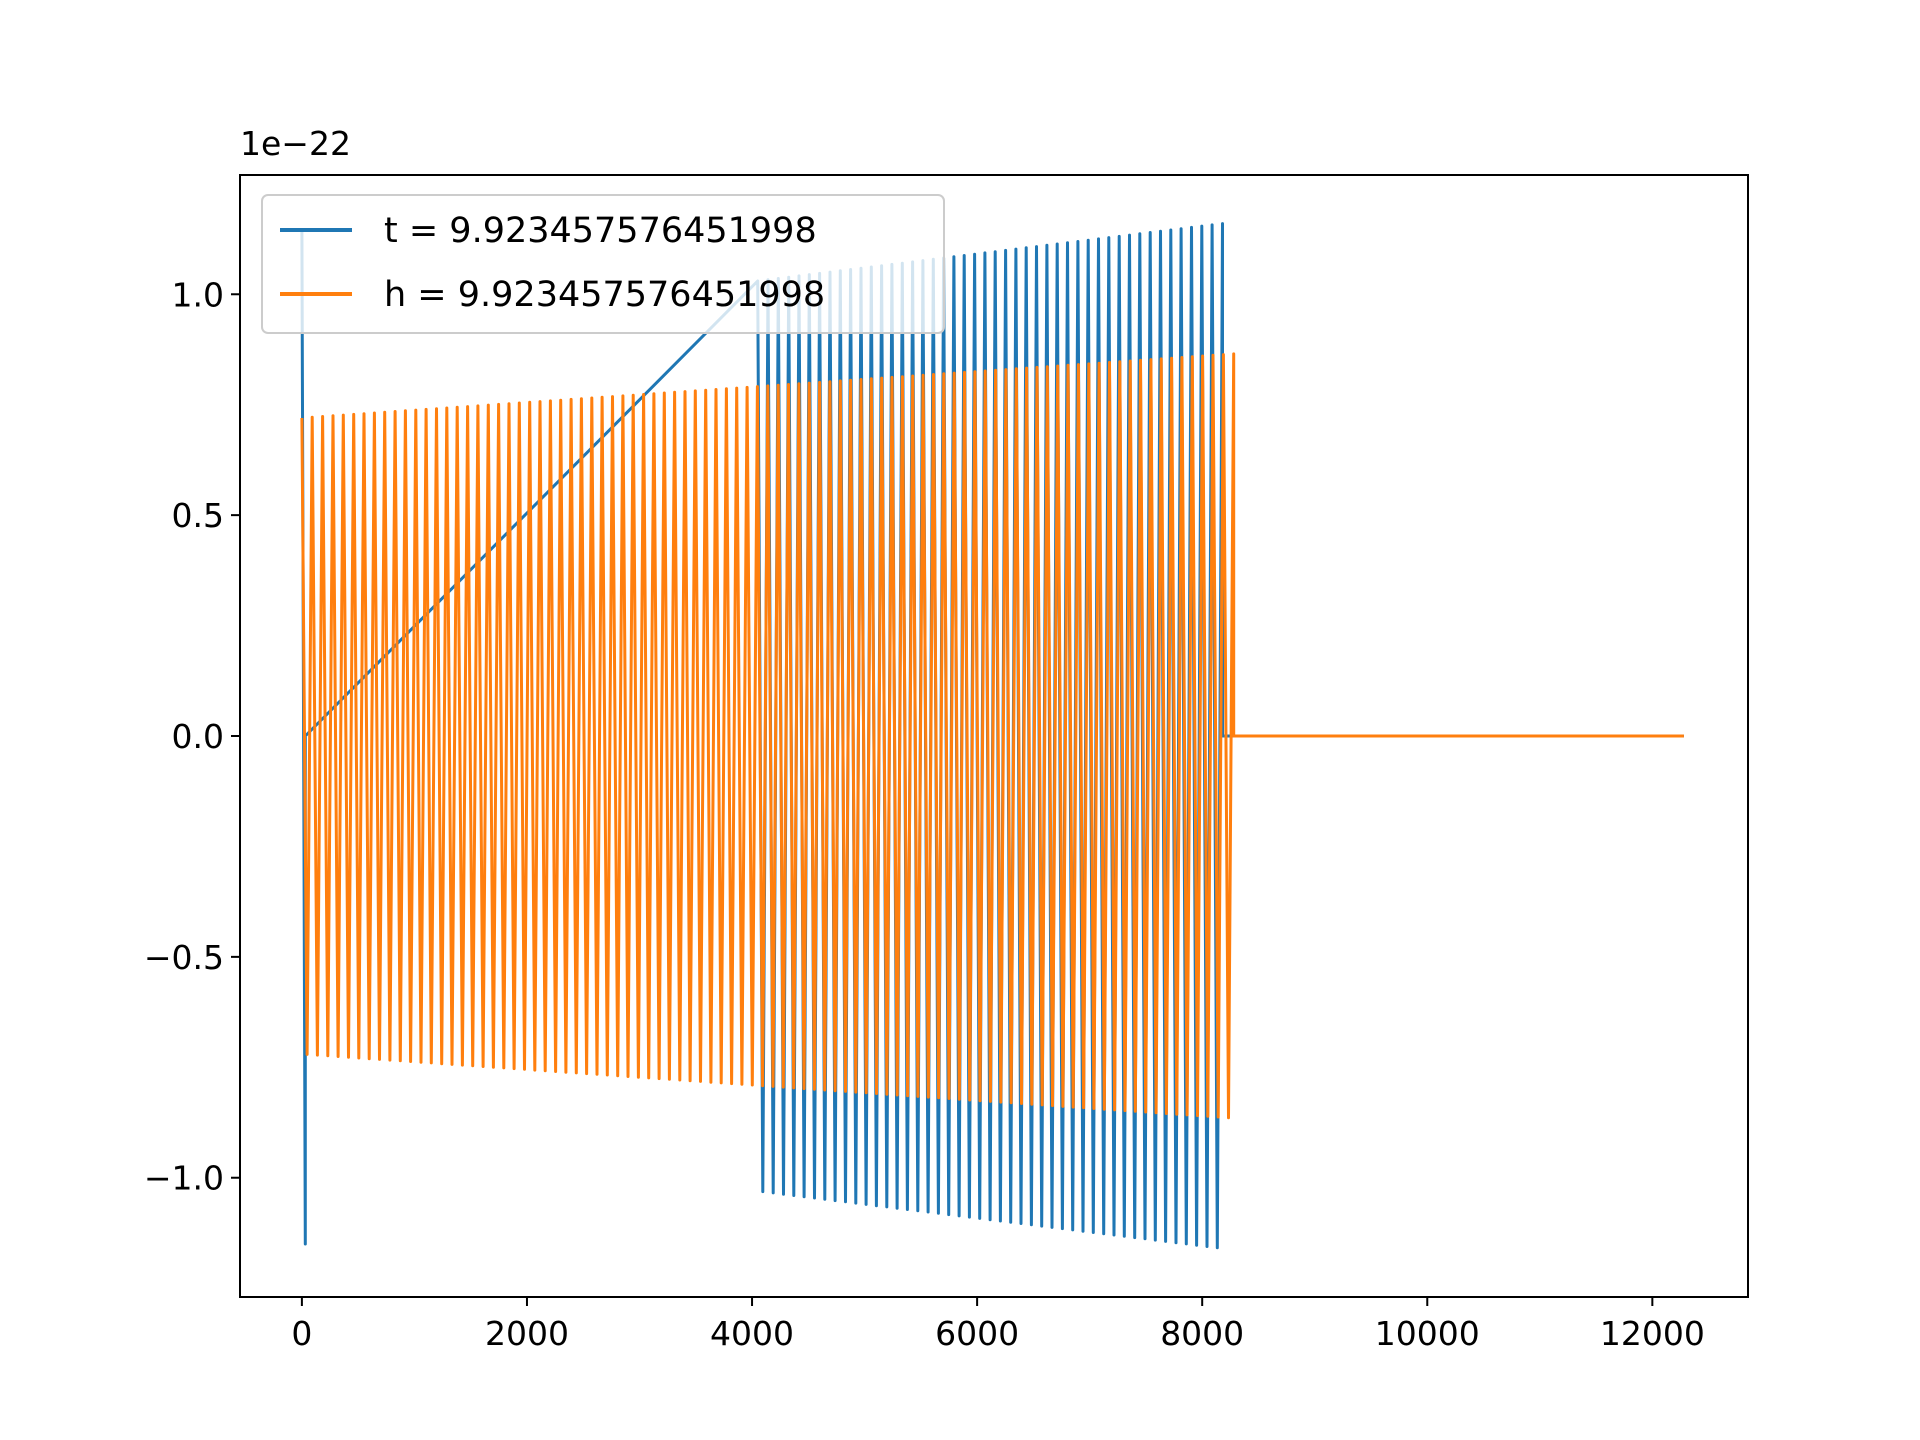 The image size is (1920, 1440). I want to click on x-tick-label: 10000, so click(1427, 1333).